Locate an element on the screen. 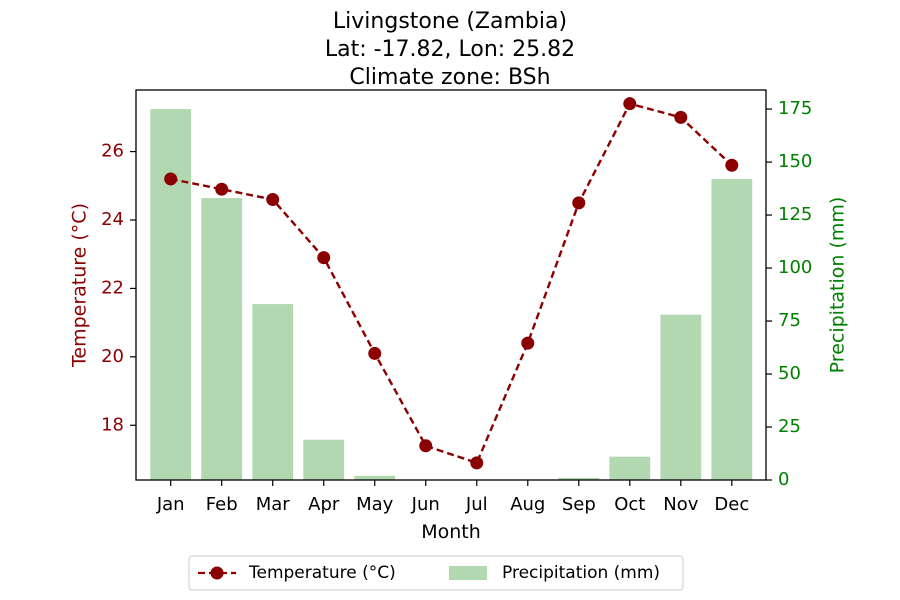  temperature-point-may is located at coordinates (375, 353).